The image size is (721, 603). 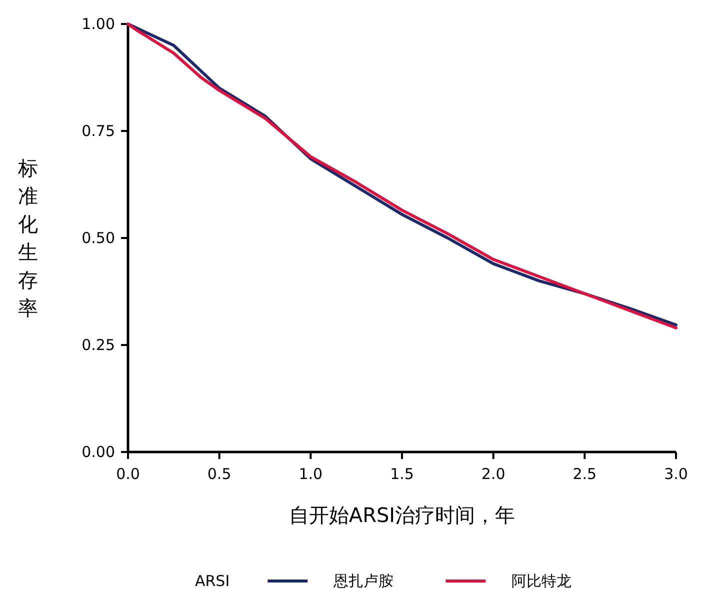 What do you see at coordinates (402, 474) in the screenshot?
I see `x-tick-label: 1.5` at bounding box center [402, 474].